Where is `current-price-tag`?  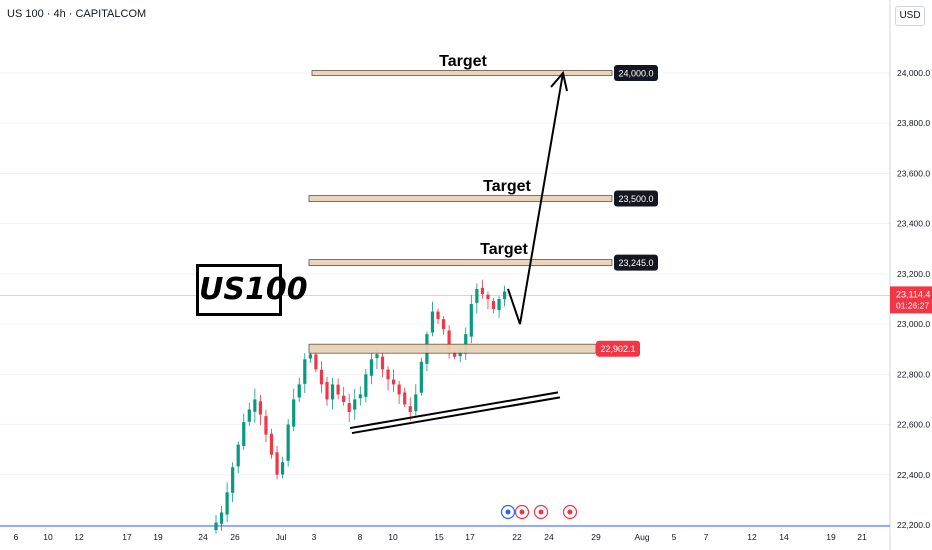
current-price-tag is located at coordinates (911, 300).